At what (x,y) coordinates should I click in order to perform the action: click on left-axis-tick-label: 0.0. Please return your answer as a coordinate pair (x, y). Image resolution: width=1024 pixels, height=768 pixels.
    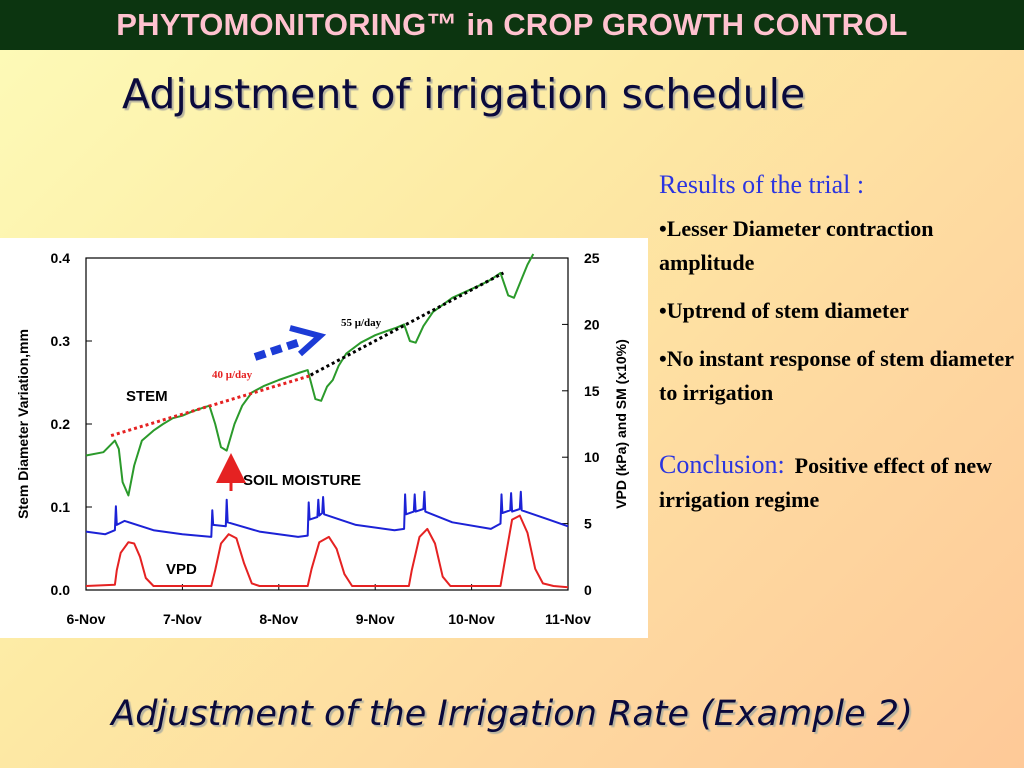
    Looking at the image, I should click on (61, 590).